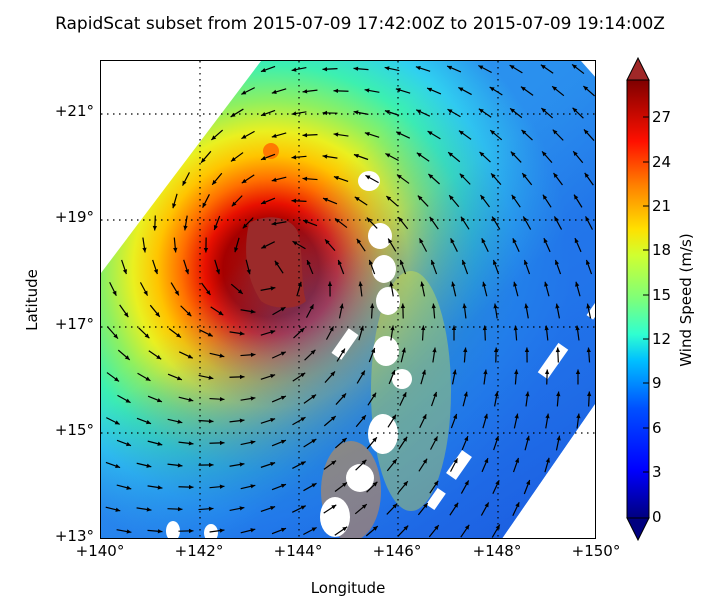 Image resolution: width=720 pixels, height=600 pixels. Describe the element at coordinates (74, 536) in the screenshot. I see `y-tick: +13°` at that location.